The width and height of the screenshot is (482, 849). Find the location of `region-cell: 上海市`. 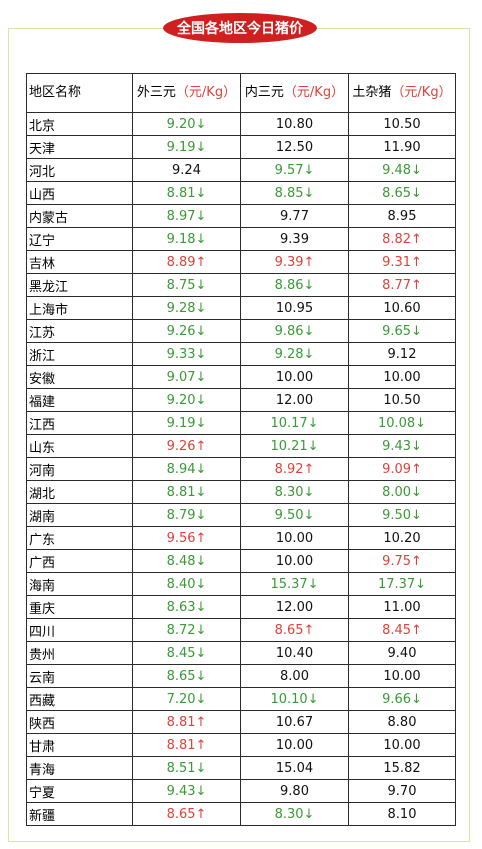

region-cell: 上海市 is located at coordinates (79, 308).